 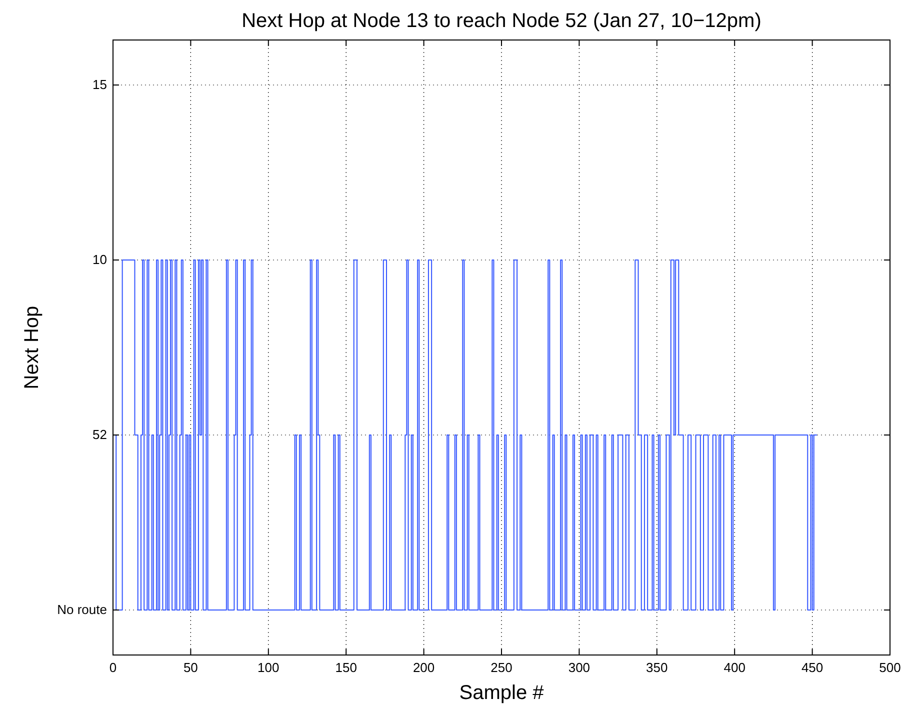 What do you see at coordinates (99, 259) in the screenshot?
I see `text: 10` at bounding box center [99, 259].